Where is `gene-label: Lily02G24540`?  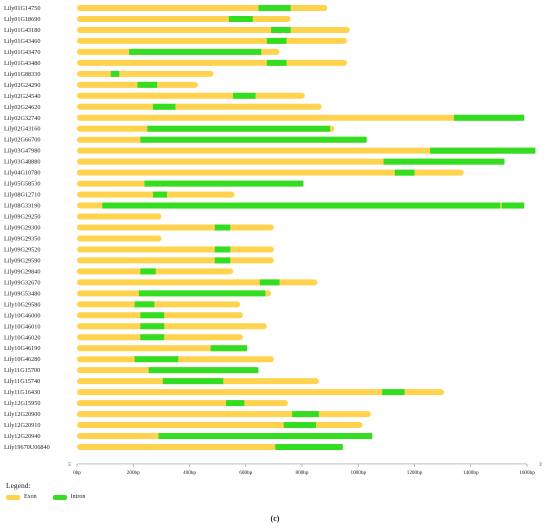 gene-label: Lily02G24540 is located at coordinates (22, 96).